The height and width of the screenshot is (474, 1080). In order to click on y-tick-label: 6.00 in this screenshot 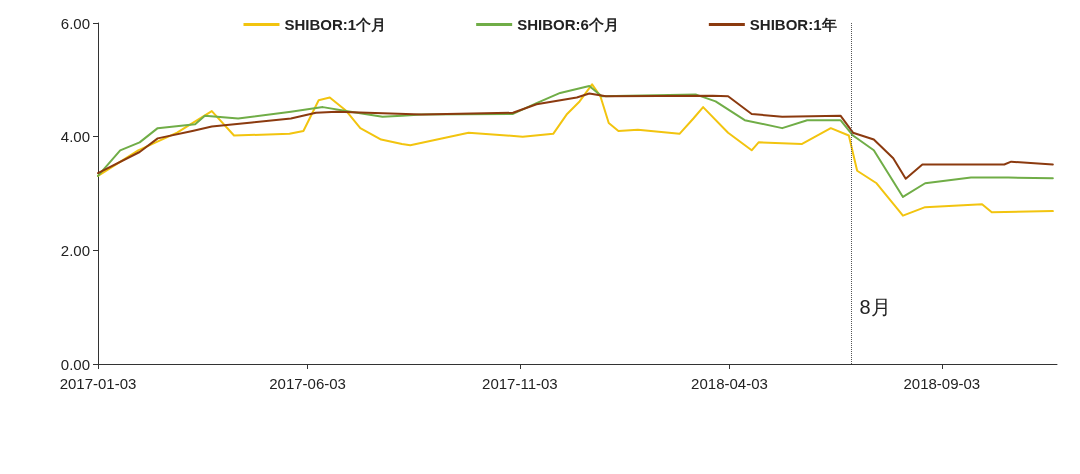, I will do `click(75, 23)`.